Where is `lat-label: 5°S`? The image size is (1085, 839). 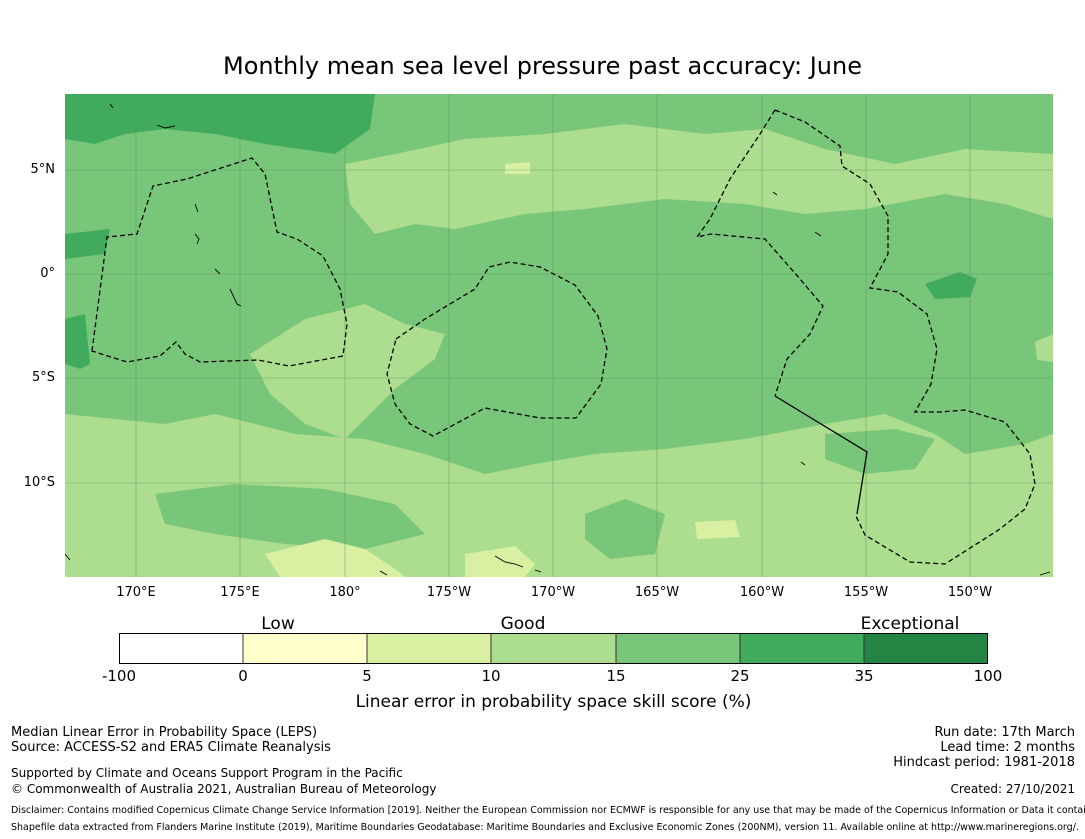
lat-label: 5°S is located at coordinates (43, 377).